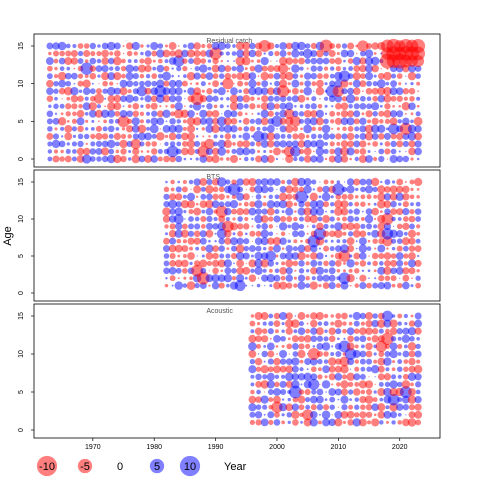 The image size is (480, 480). I want to click on y-tick-label: 0, so click(21, 159).